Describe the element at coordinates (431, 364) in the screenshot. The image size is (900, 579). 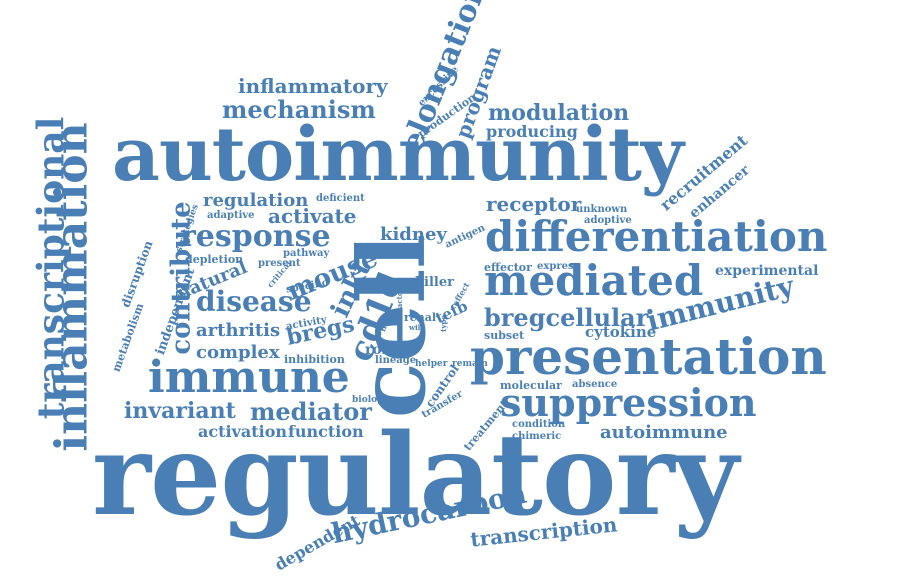
I see `word-helper: helper` at that location.